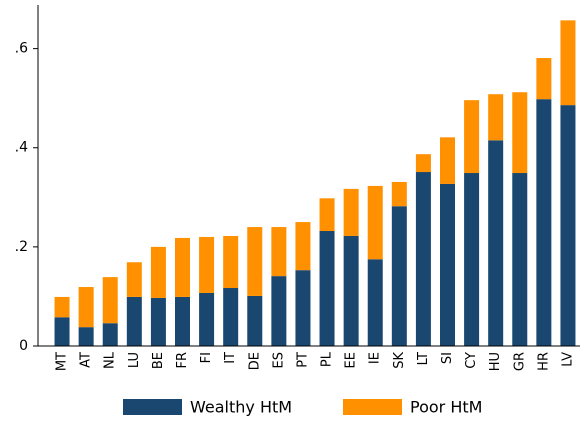  I want to click on x-tick-label: LT, so click(423, 358).